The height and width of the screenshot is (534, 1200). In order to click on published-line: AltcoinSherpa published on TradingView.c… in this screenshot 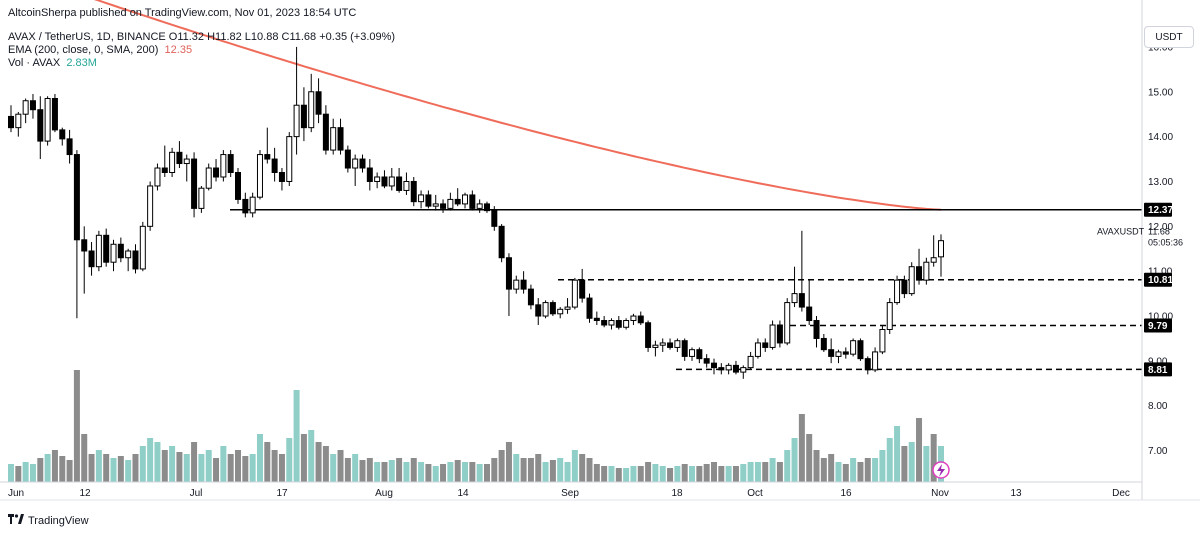, I will do `click(182, 13)`.